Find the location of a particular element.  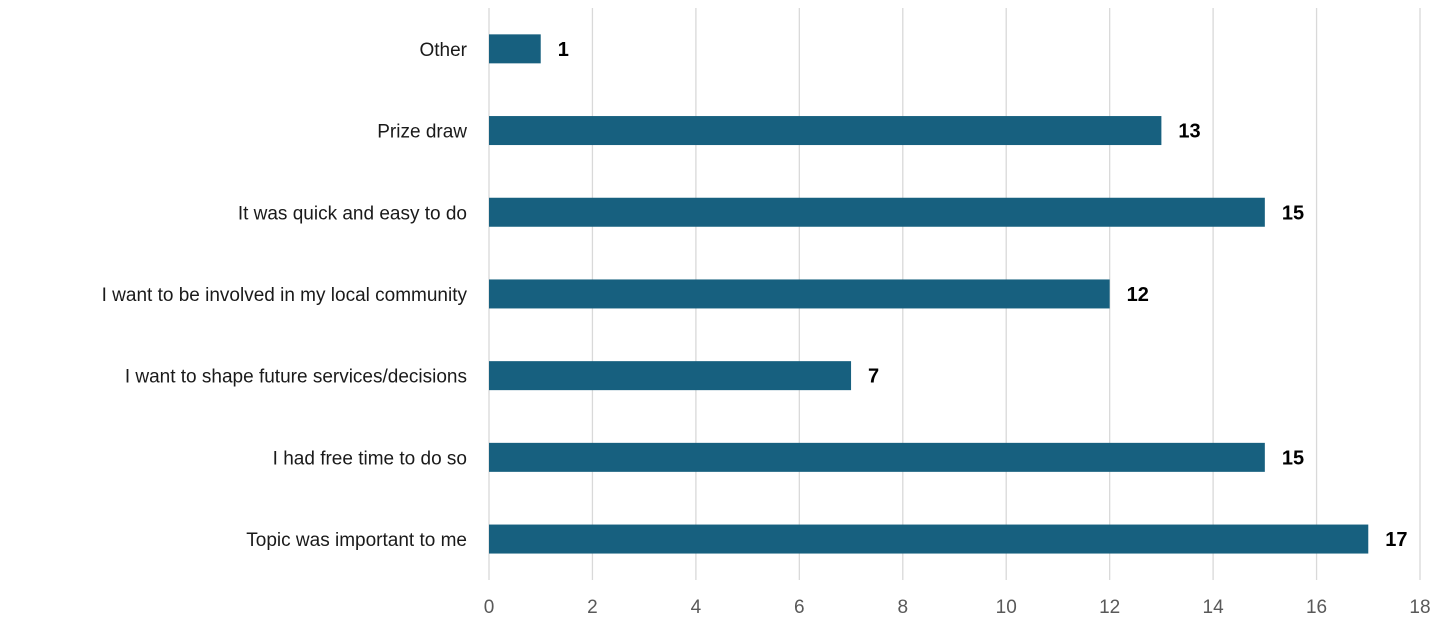

x-tick-label: 14 is located at coordinates (1214, 607).